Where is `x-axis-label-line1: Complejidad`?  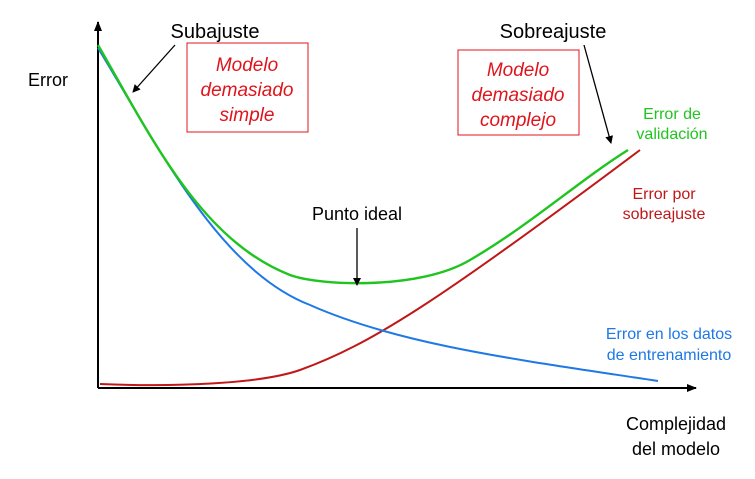
x-axis-label-line1: Complejidad is located at coordinates (676, 424).